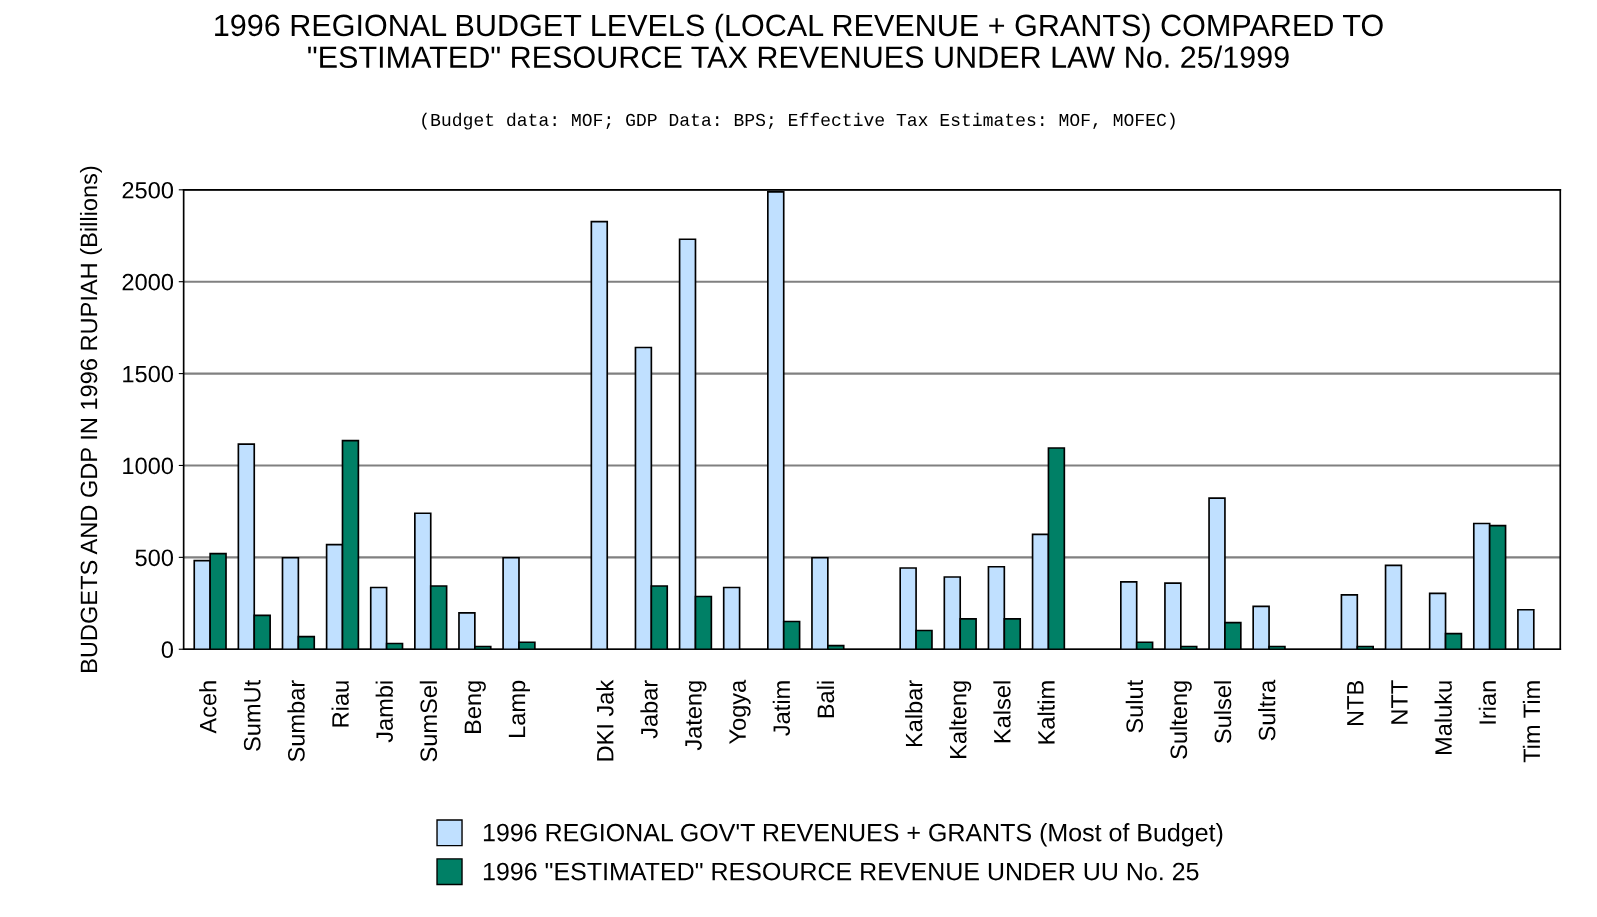  What do you see at coordinates (1222, 712) in the screenshot?
I see `x-tick-label: Sulsel` at bounding box center [1222, 712].